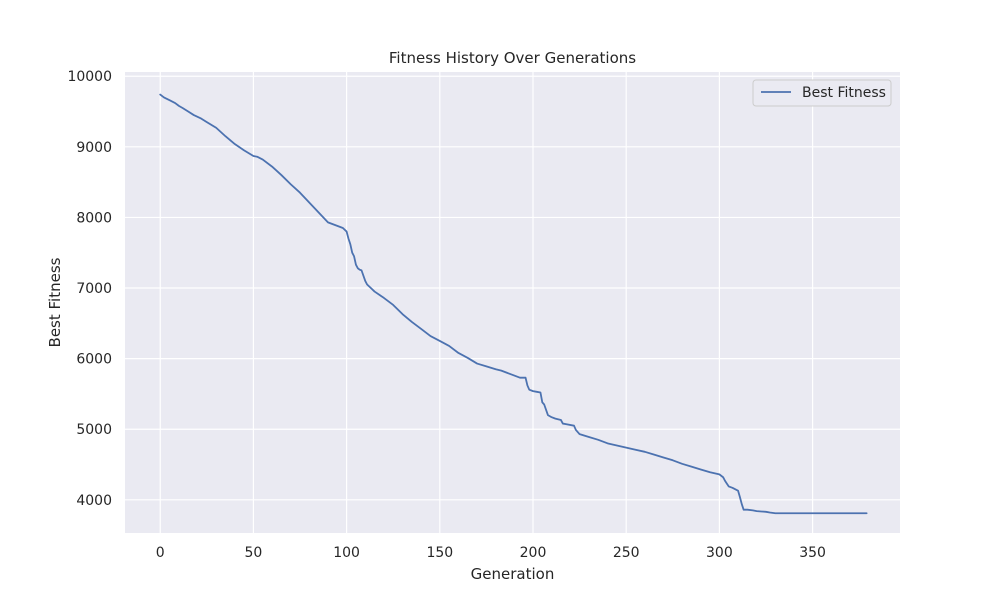 Image resolution: width=1000 pixels, height=600 pixels. I want to click on legend: Best Fitness, so click(822, 93).